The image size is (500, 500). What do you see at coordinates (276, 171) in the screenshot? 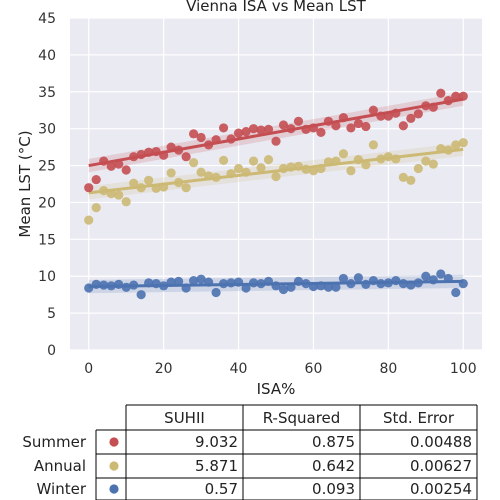
I see `annual-regression-line` at bounding box center [276, 171].